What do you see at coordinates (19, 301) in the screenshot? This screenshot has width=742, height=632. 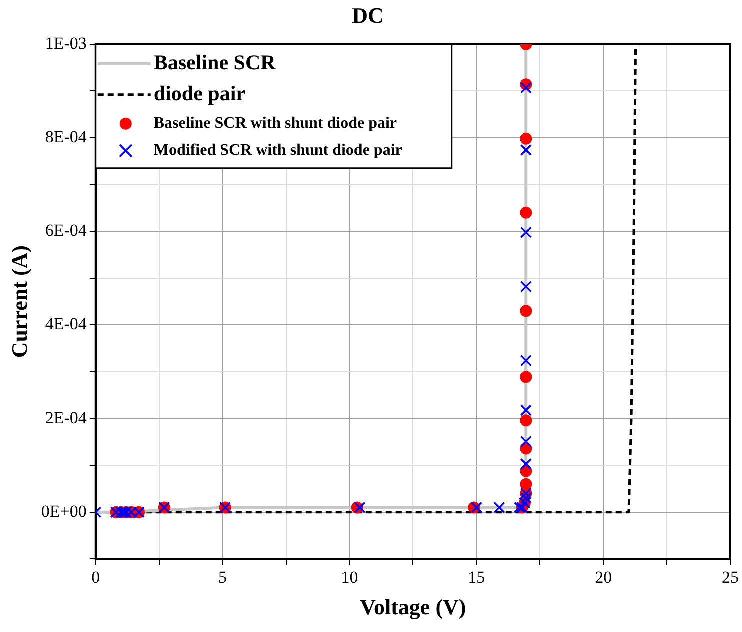 I see `y-axis-title: Current (A)` at bounding box center [19, 301].